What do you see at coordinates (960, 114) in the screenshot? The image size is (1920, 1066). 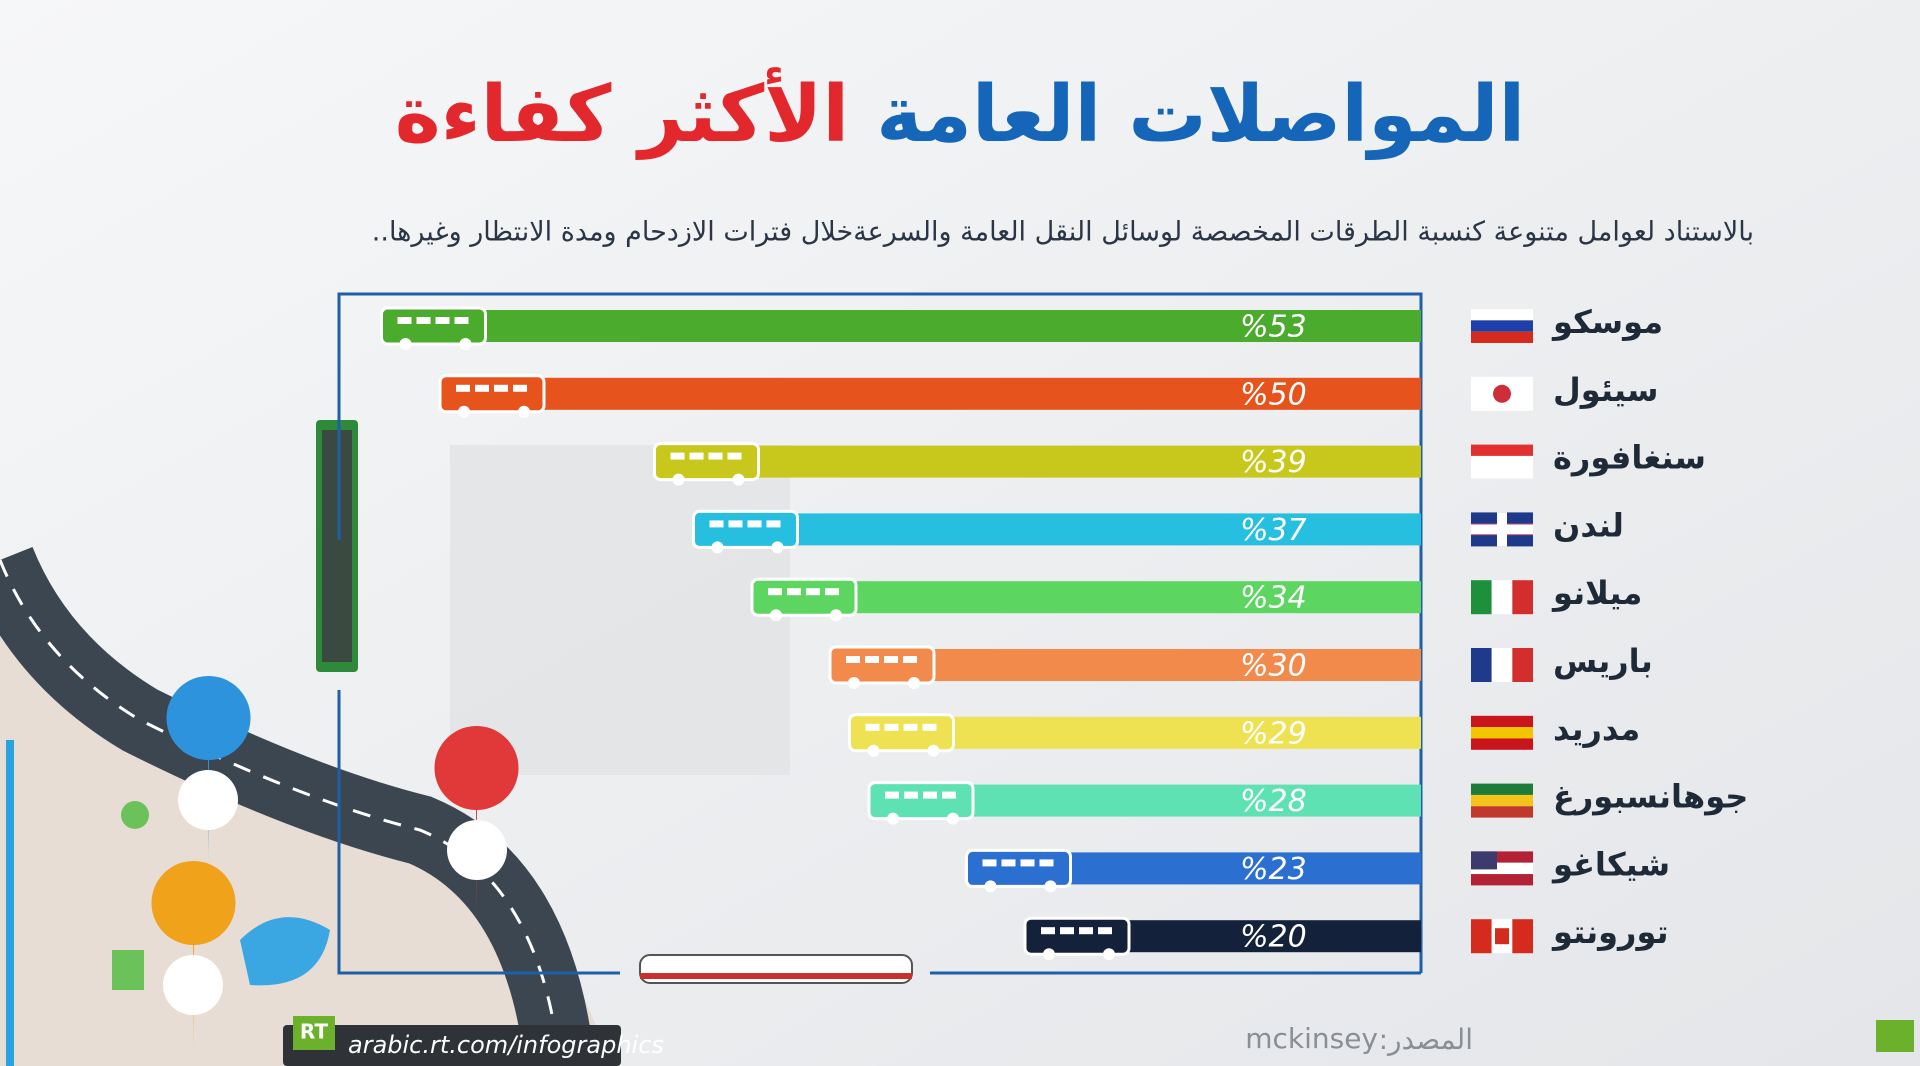 I see `chart-title: المواصلات العامة الأكثر كفاءة` at bounding box center [960, 114].